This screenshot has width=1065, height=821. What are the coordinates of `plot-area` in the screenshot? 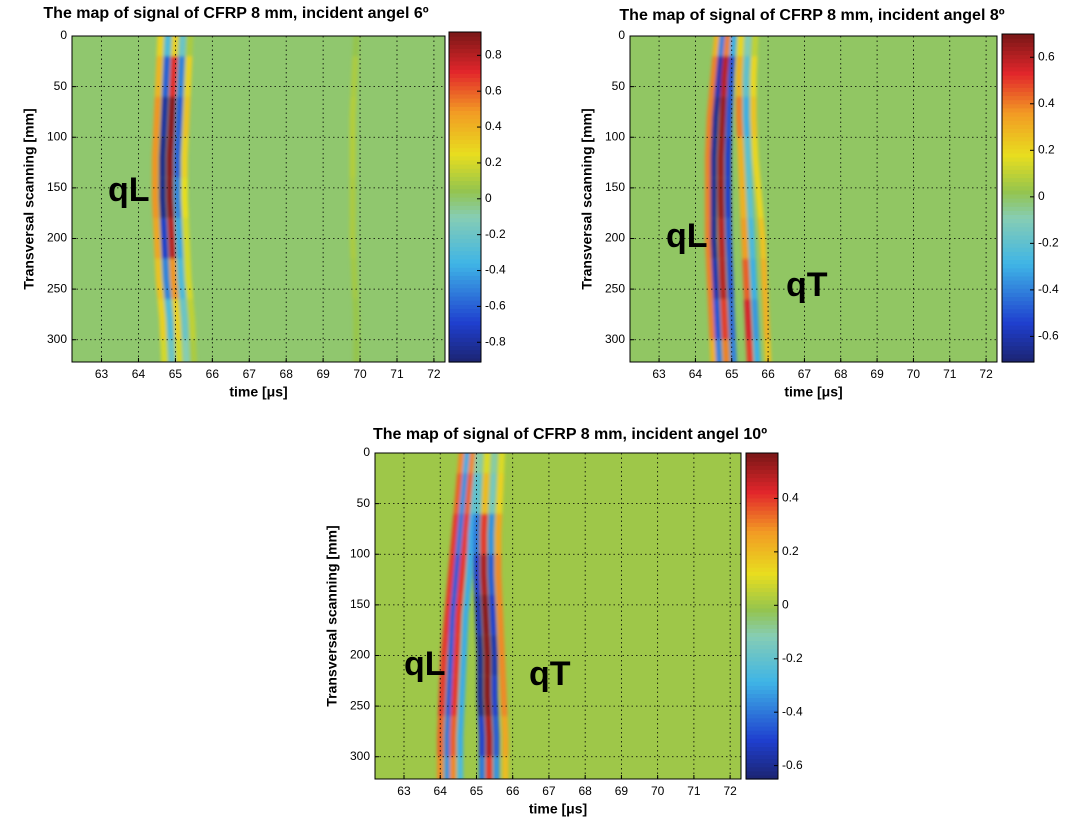 It's located at (258, 199).